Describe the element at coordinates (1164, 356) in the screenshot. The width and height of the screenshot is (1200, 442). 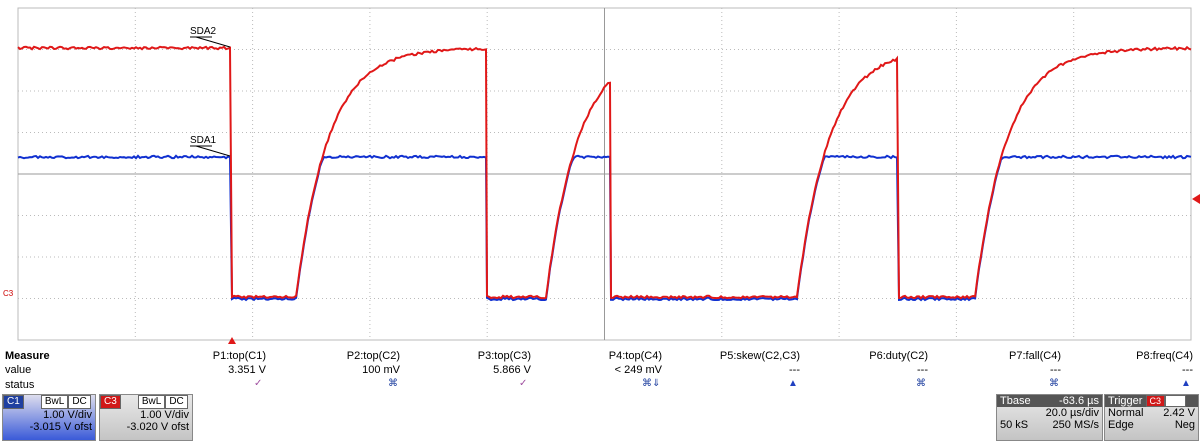
I see `measure-name: P8:freq(C4)` at that location.